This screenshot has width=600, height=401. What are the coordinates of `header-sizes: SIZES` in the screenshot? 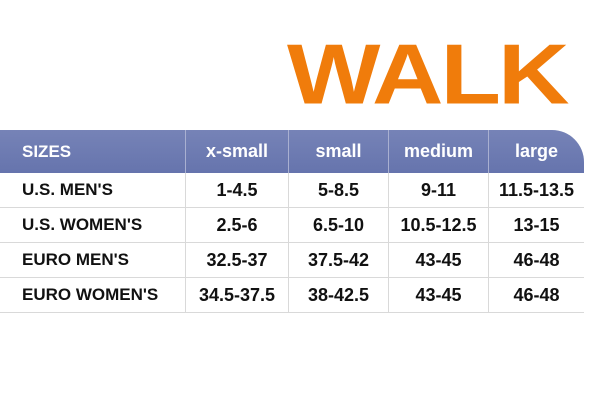 It's located at (93, 151).